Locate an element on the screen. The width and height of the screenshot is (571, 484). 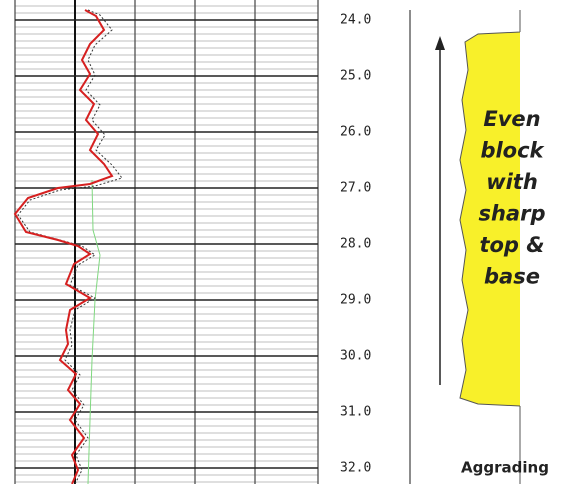
block-edge is located at coordinates (522, 219).